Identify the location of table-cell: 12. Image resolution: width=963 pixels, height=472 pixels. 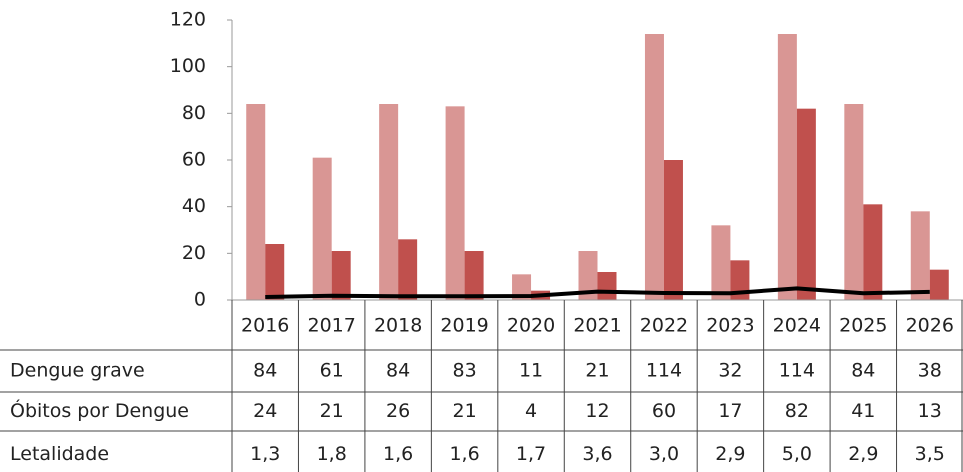
(597, 411).